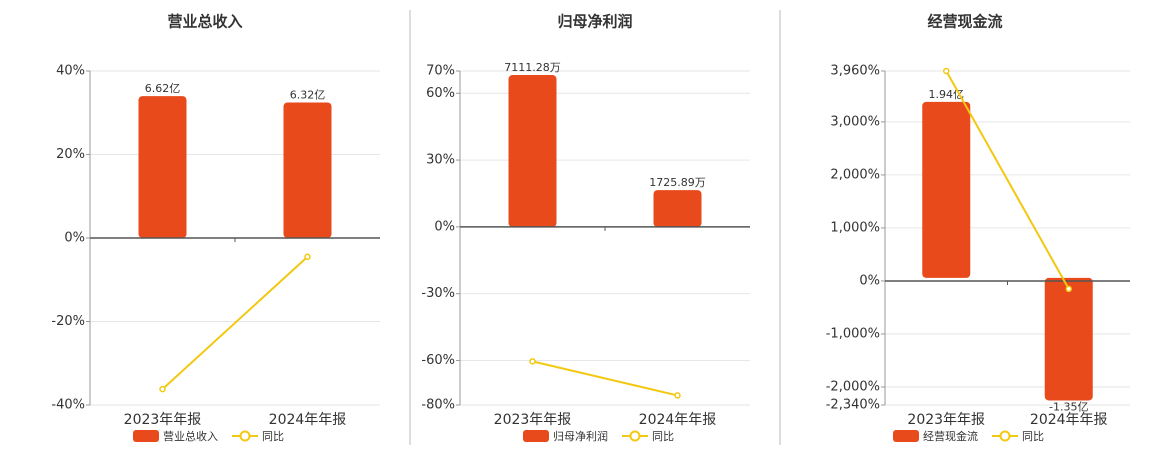  Describe the element at coordinates (70, 71) in the screenshot. I see `y-tick-label: 40%` at that location.